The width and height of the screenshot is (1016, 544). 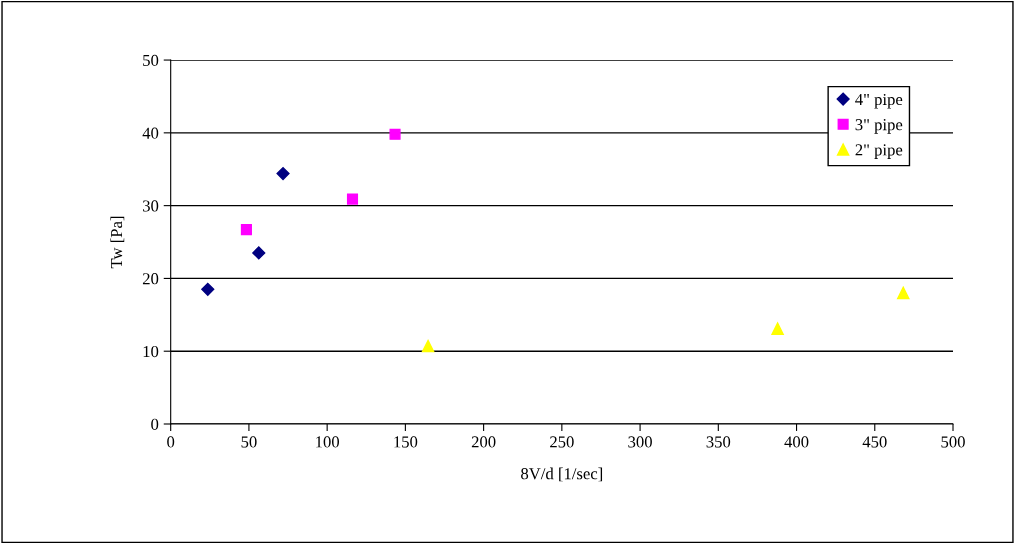 What do you see at coordinates (328, 442) in the screenshot?
I see `x-tick-label: 100` at bounding box center [328, 442].